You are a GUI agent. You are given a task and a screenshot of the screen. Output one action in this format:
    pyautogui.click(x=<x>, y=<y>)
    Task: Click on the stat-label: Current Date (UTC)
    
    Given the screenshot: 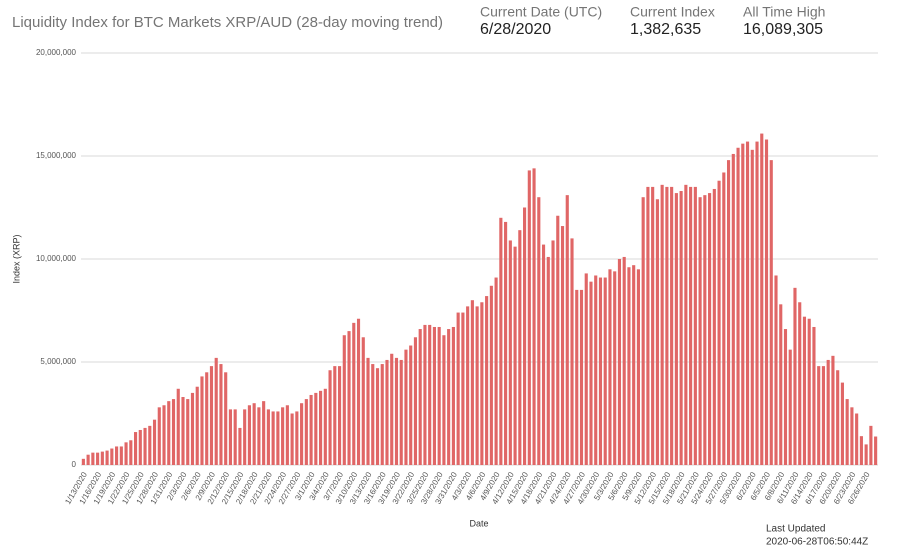 What is the action you would take?
    pyautogui.click(x=541, y=12)
    